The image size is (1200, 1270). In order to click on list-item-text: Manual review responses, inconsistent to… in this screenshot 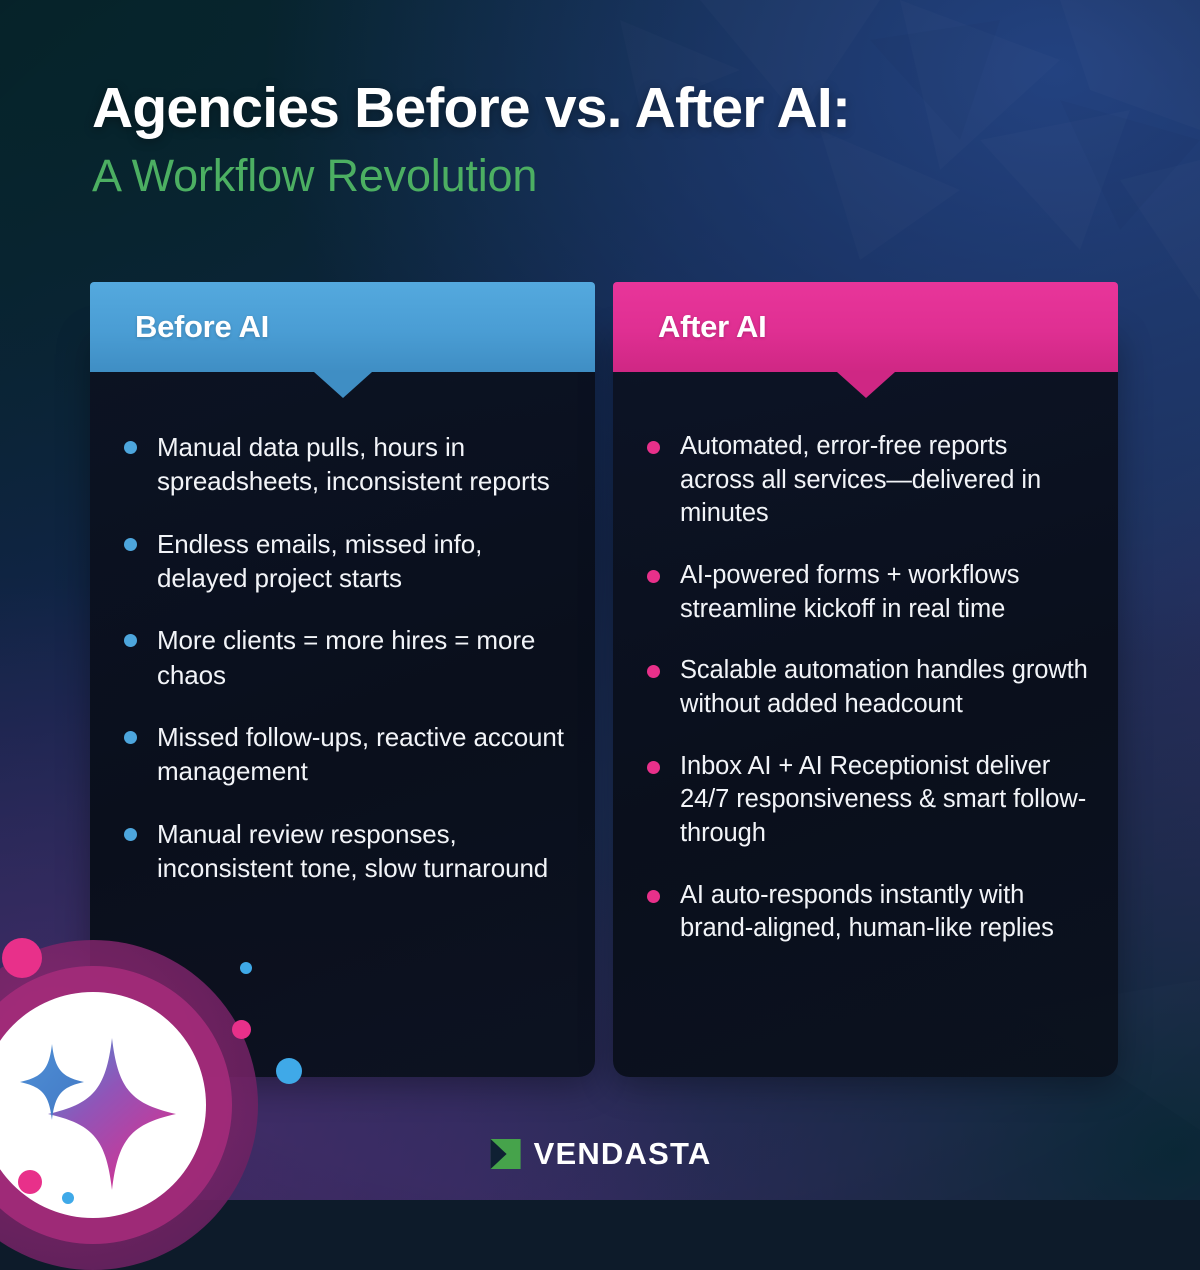, I will do `click(353, 850)`.